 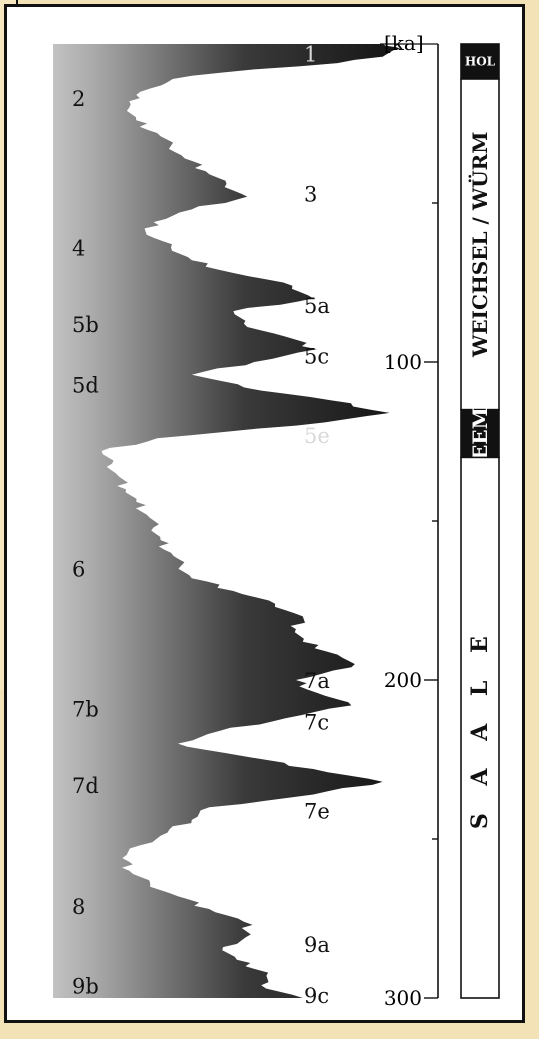 What do you see at coordinates (316, 722) in the screenshot?
I see `stage-label: 7c` at bounding box center [316, 722].